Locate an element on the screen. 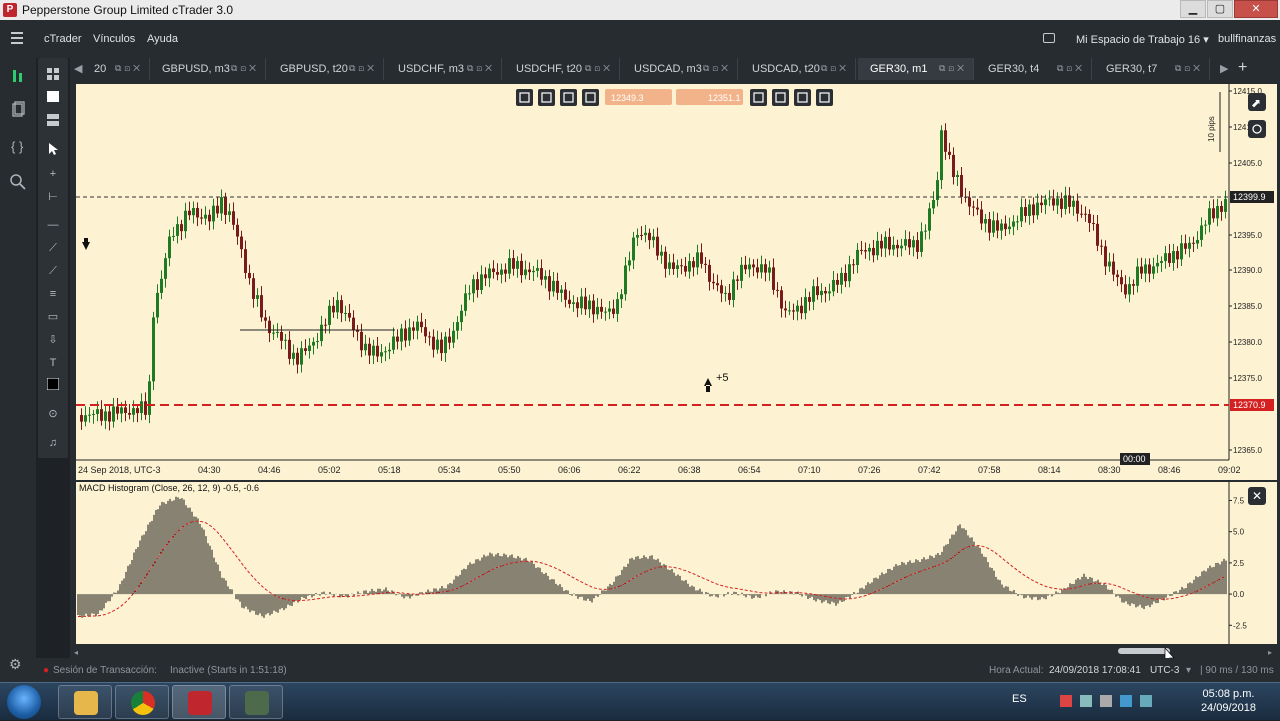 Image resolution: width=1280 pixels, height=721 pixels. automate-app-icon: { } is located at coordinates (18, 146).